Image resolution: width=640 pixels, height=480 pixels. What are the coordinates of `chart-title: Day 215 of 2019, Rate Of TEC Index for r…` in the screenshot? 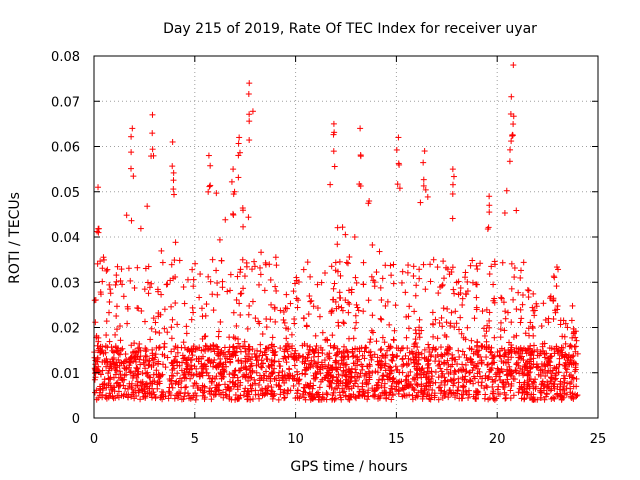 It's located at (350, 29).